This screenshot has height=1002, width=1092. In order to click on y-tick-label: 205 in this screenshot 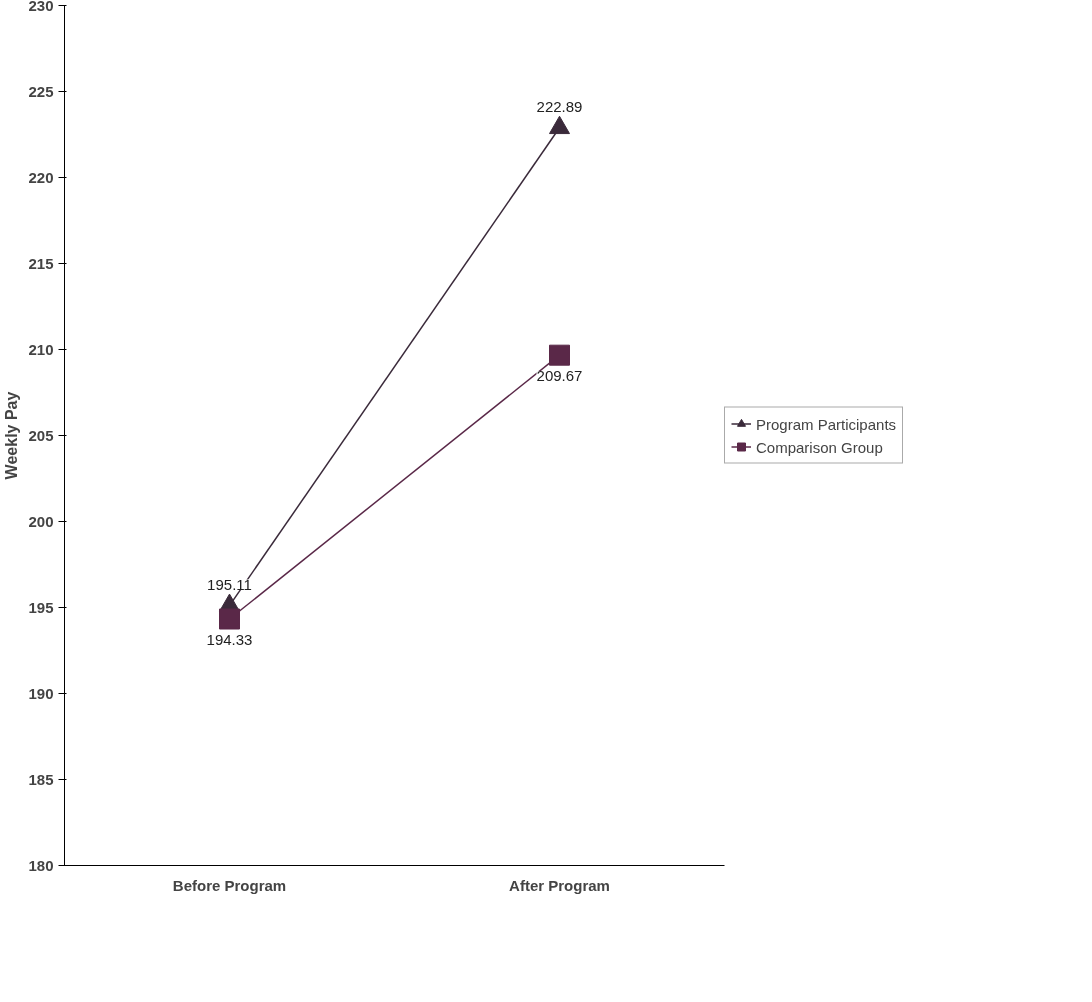, I will do `click(41, 435)`.